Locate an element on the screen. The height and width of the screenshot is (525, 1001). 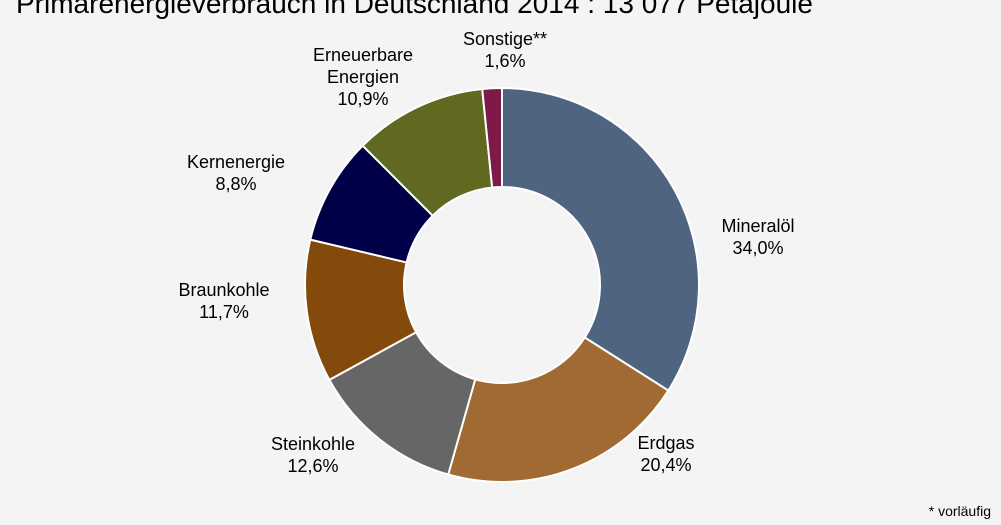
slice-label-braunkohle: Braunkohle 11,7% is located at coordinates (223, 301).